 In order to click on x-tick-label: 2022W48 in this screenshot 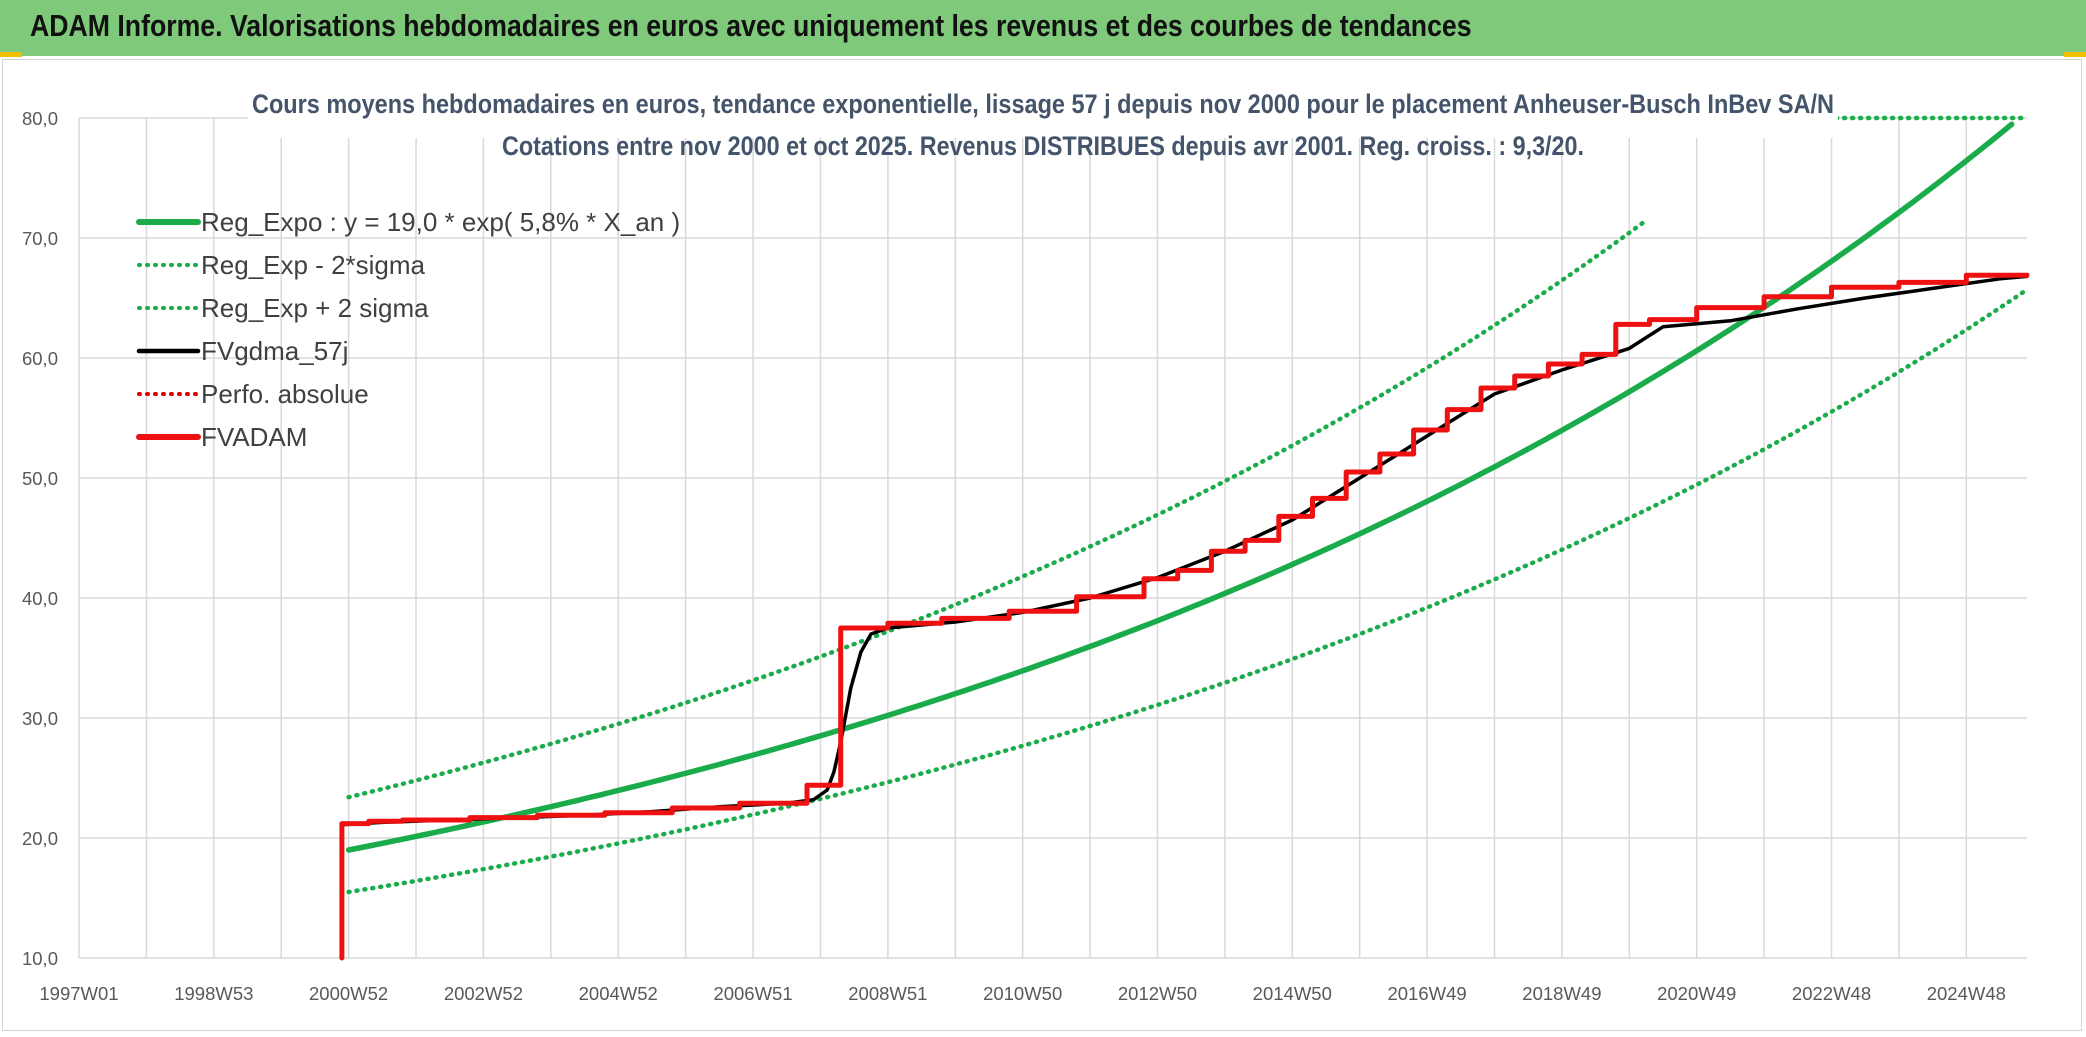, I will do `click(1831, 993)`.